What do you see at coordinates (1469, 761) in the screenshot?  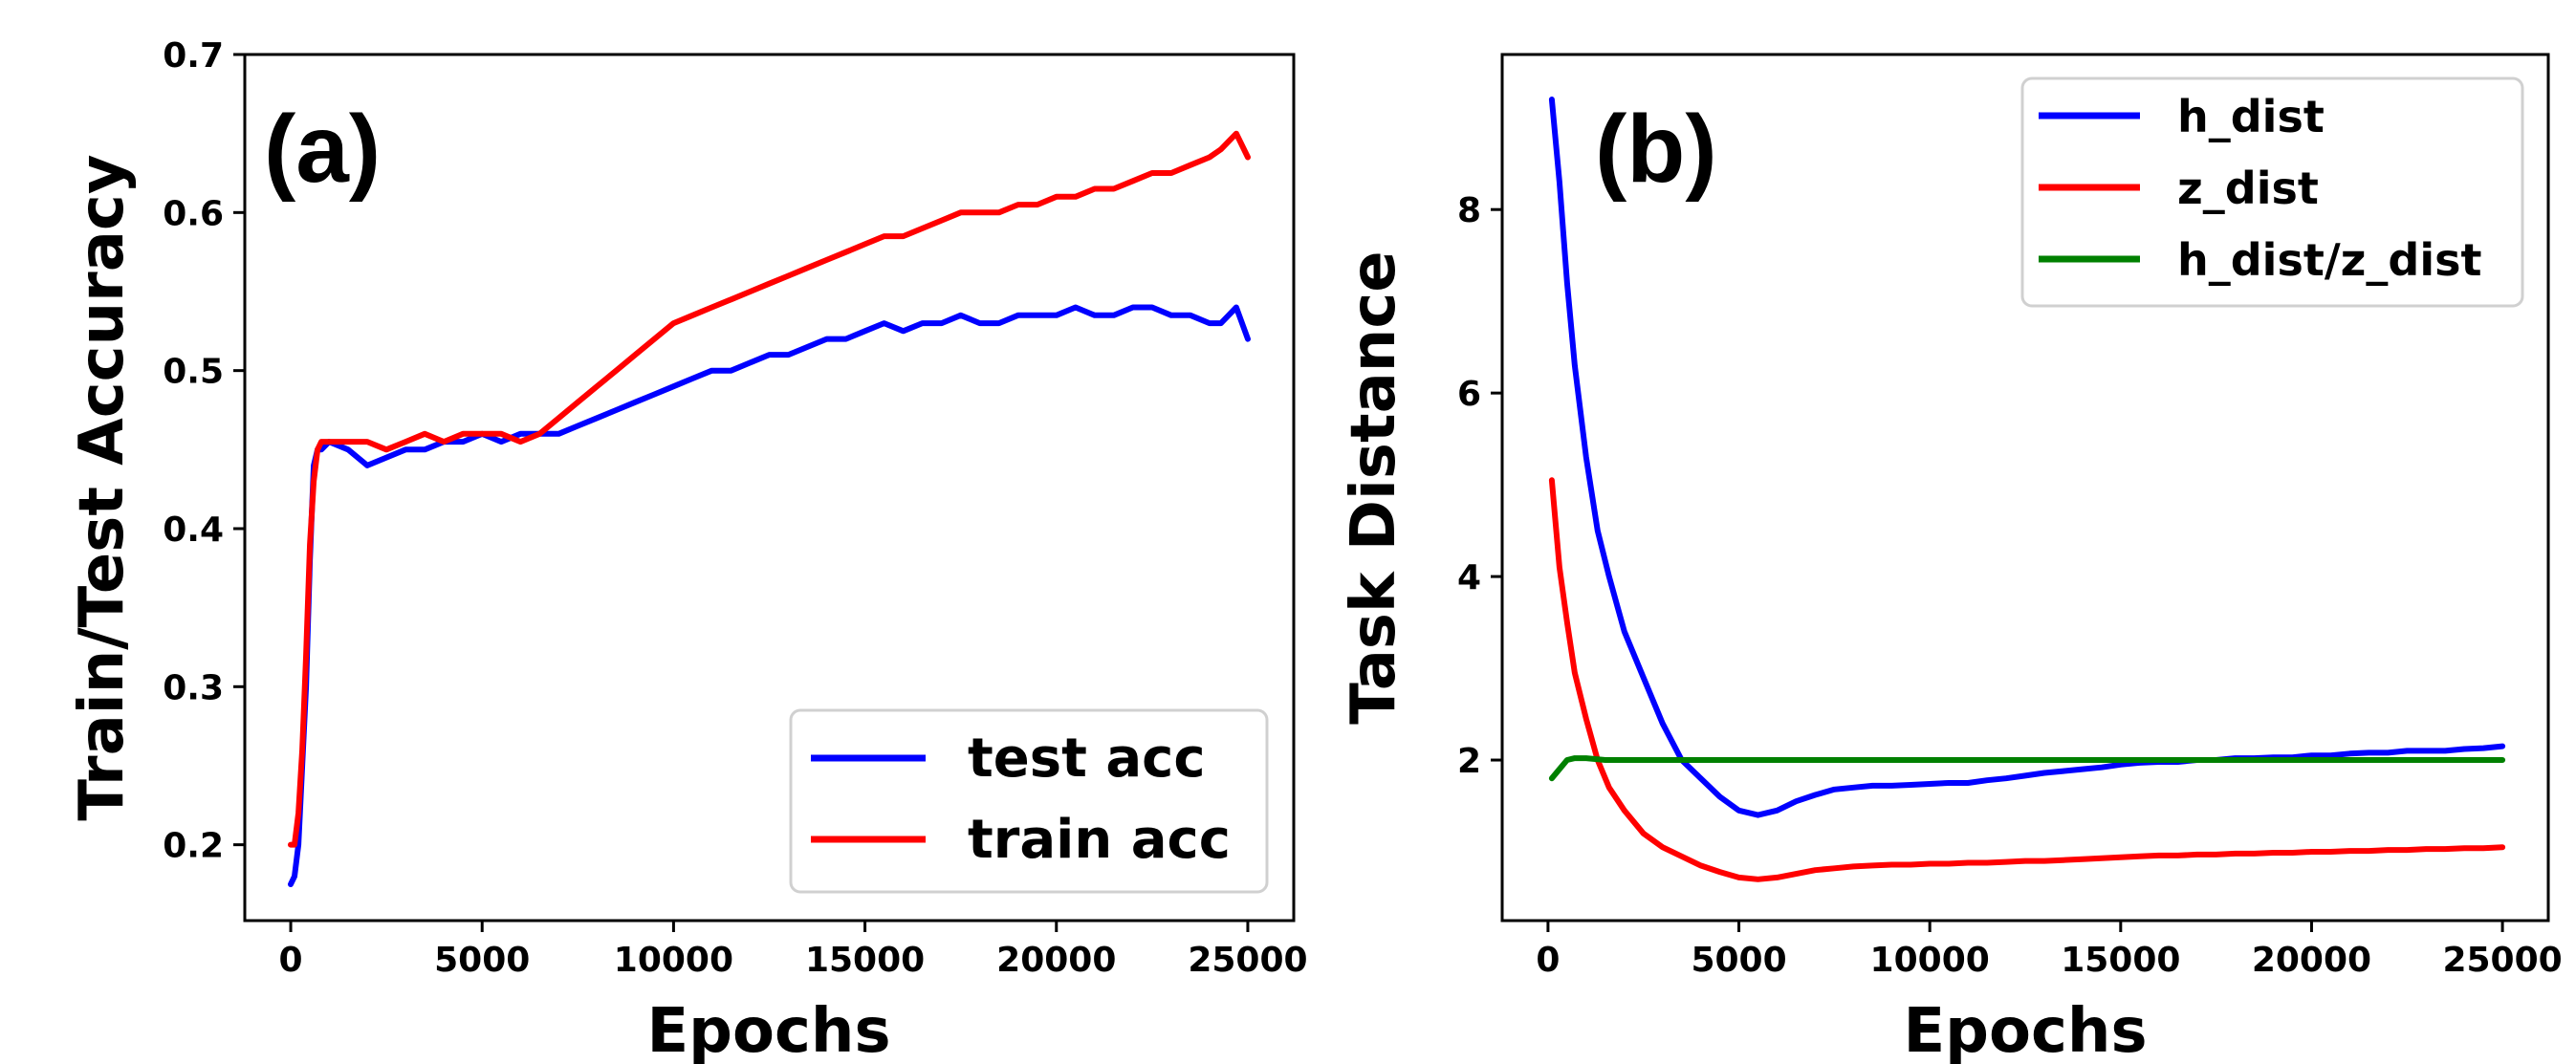 I see `panel-b-y-tick-label: 2` at bounding box center [1469, 761].